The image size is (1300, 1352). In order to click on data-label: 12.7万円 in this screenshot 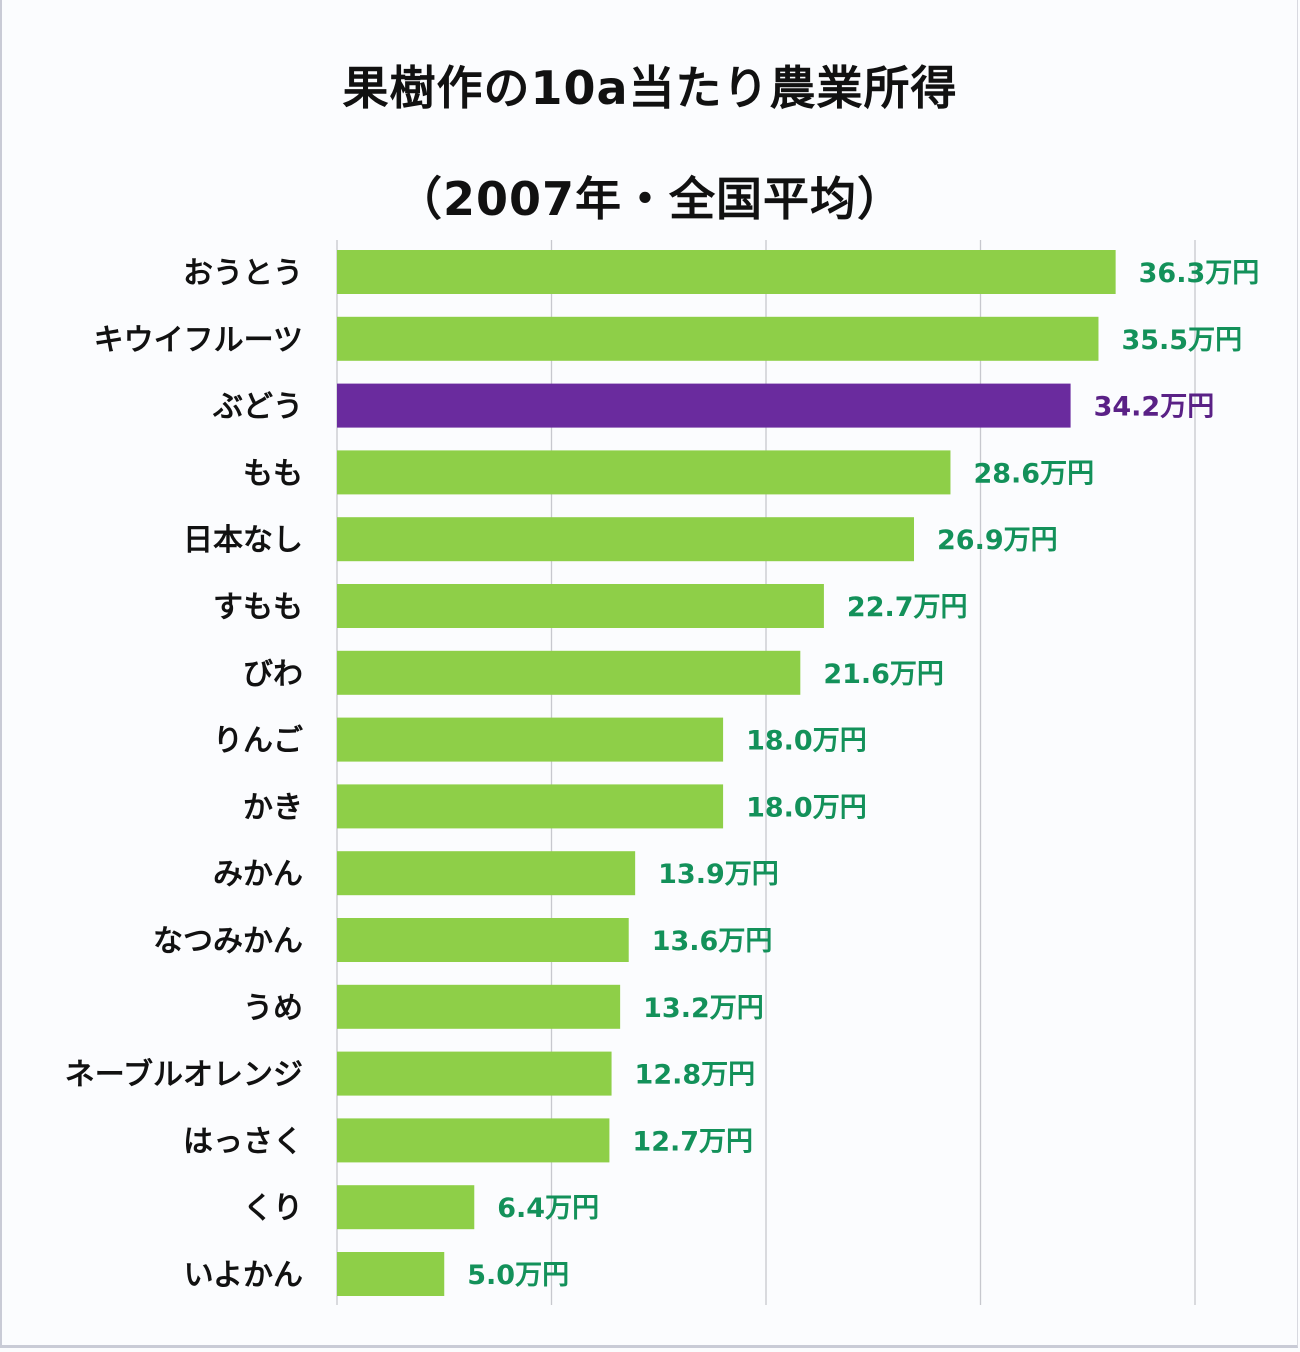, I will do `click(692, 1141)`.